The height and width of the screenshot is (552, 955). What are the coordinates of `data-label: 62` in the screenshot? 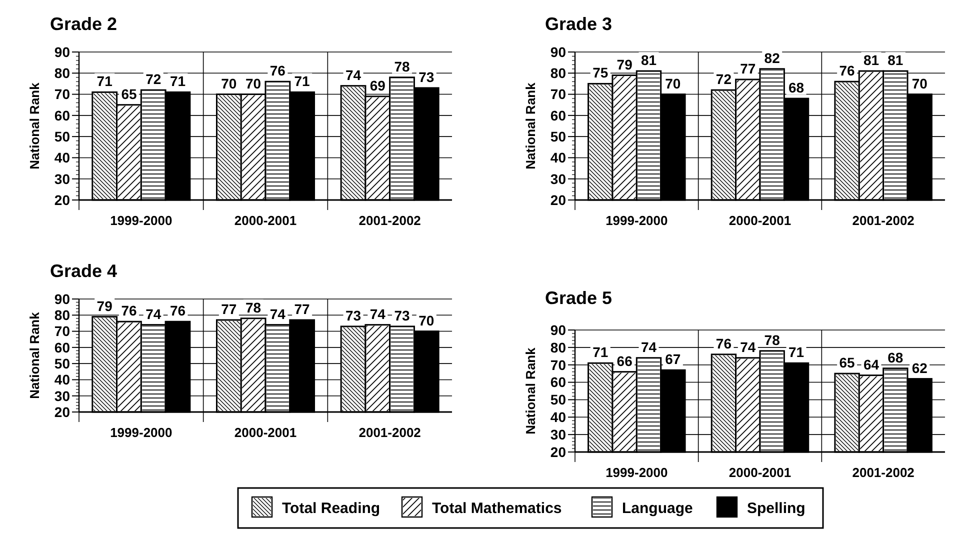 It's located at (920, 368).